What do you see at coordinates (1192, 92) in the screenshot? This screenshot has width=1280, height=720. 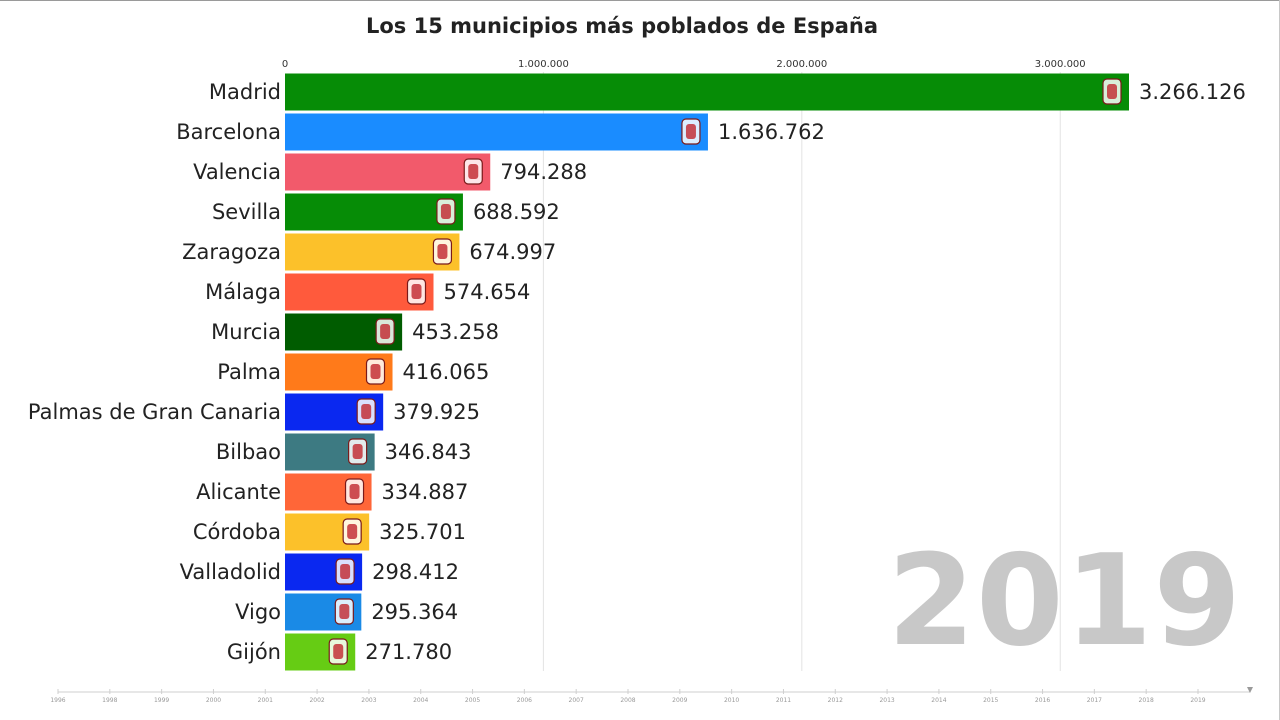 I see `data-label: 3.266.126` at bounding box center [1192, 92].